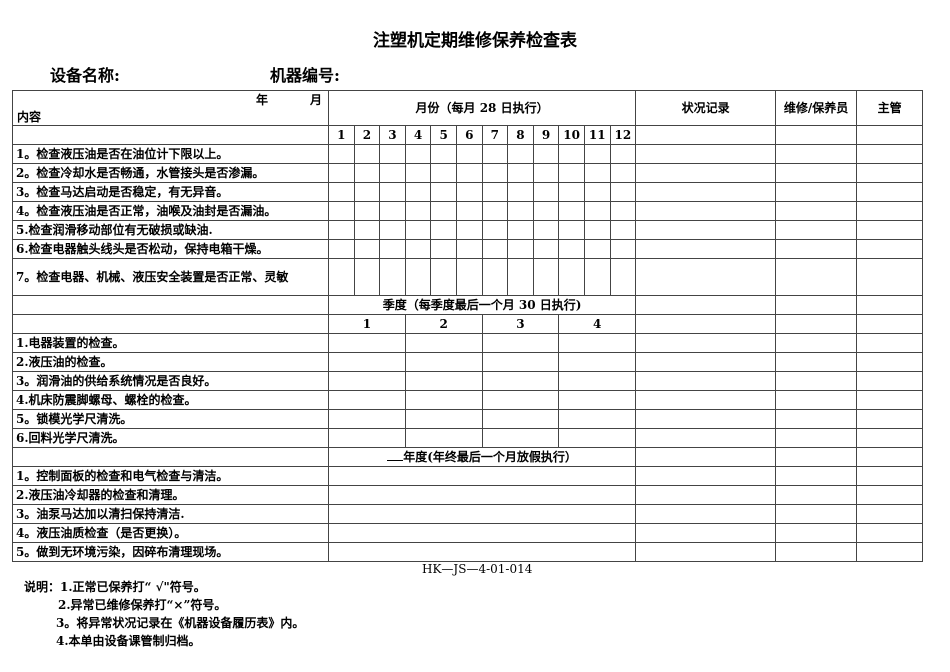 The image size is (950, 672). I want to click on year-blank, so click(395, 455).